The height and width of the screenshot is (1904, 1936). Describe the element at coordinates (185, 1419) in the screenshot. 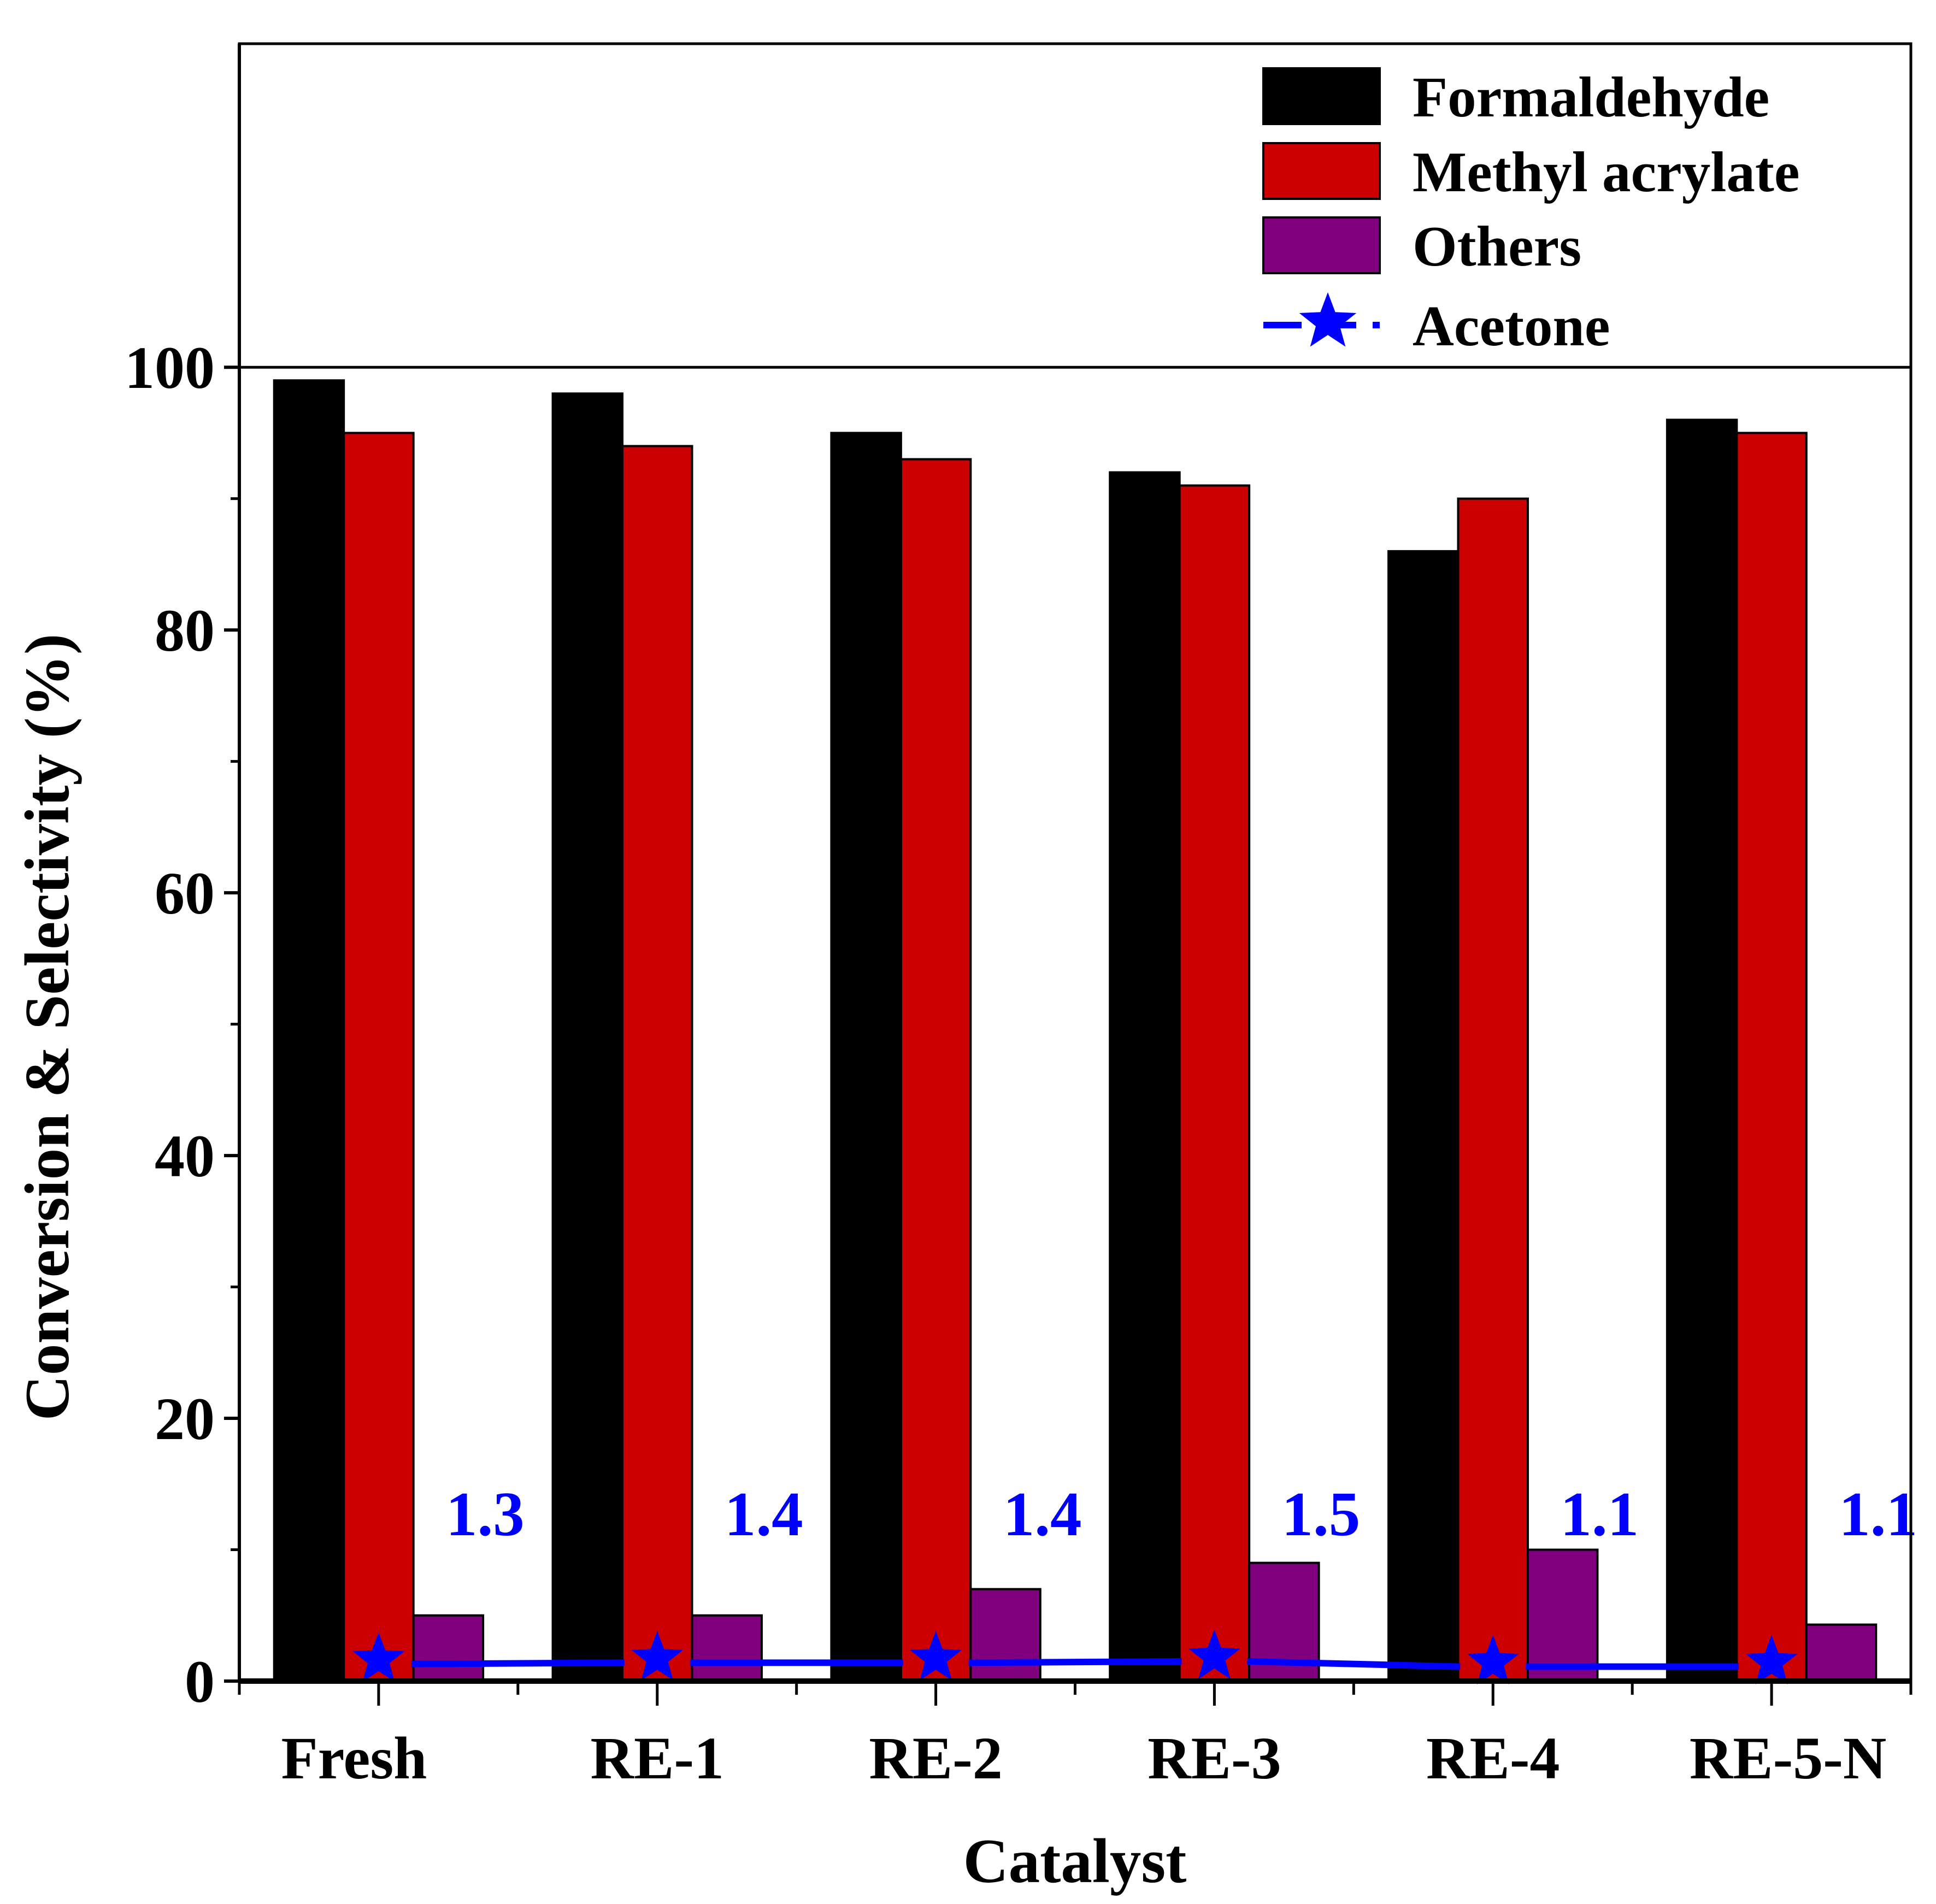

I see `y-tick-label: 20` at that location.